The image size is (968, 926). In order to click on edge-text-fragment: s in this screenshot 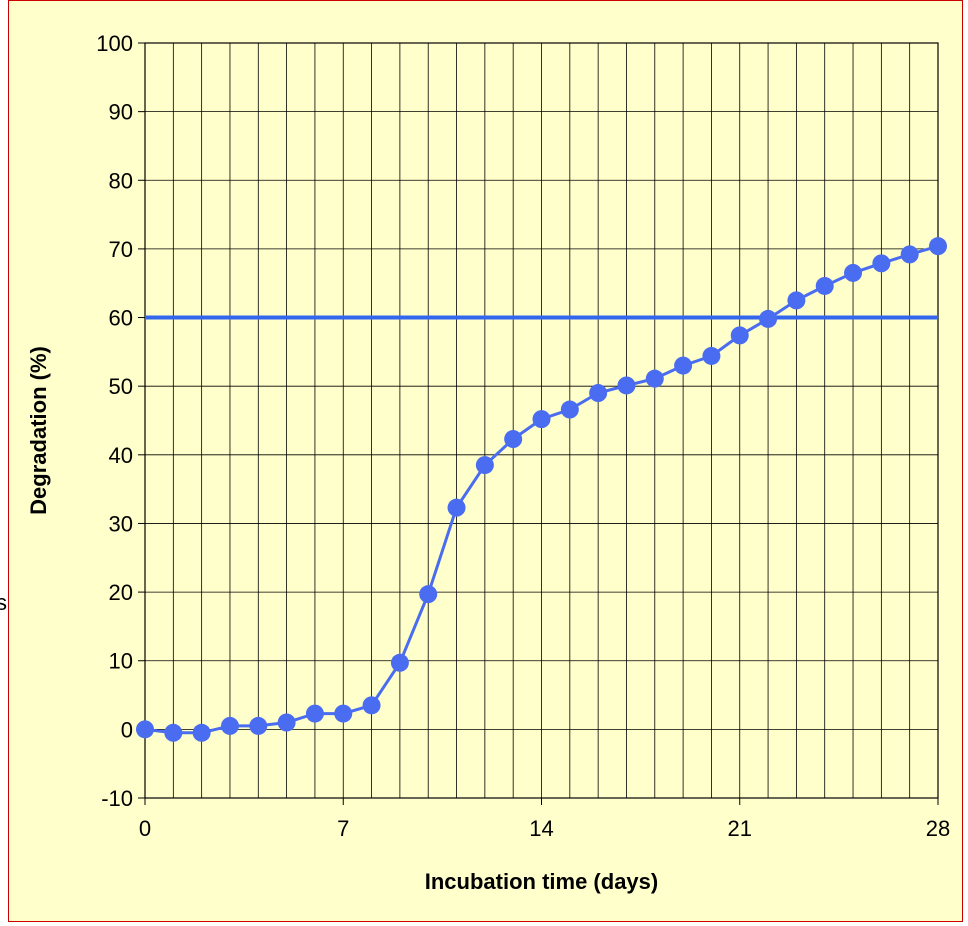, I will do `click(3, 602)`.